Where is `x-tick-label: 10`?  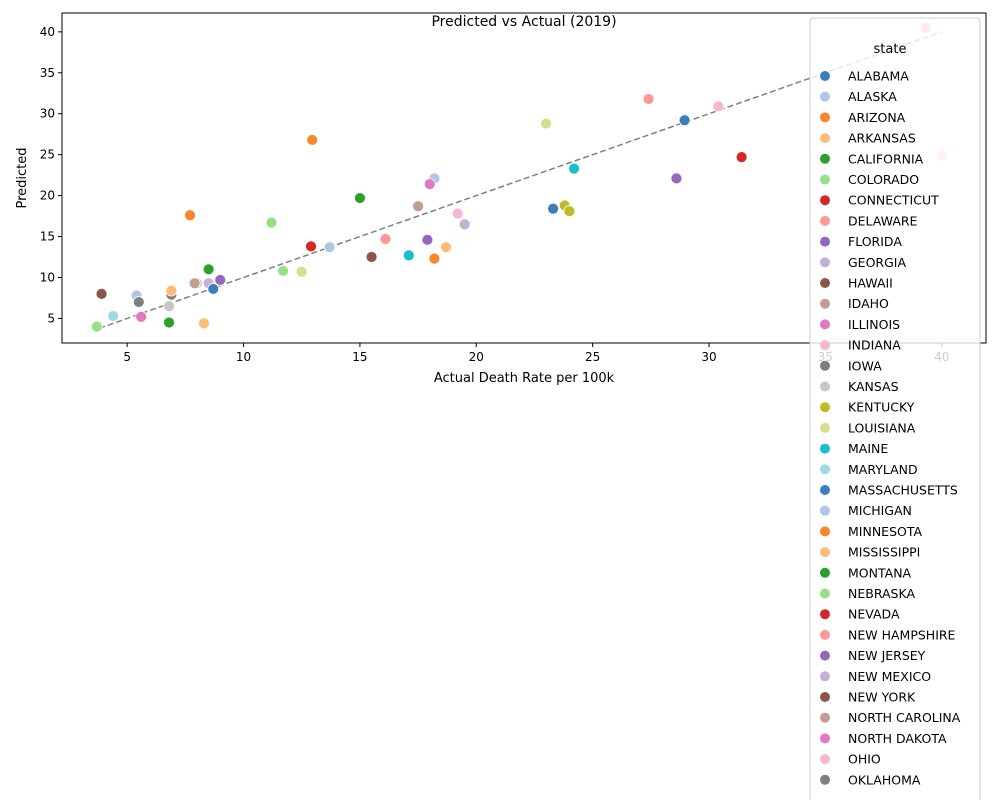
x-tick-label: 10 is located at coordinates (243, 357).